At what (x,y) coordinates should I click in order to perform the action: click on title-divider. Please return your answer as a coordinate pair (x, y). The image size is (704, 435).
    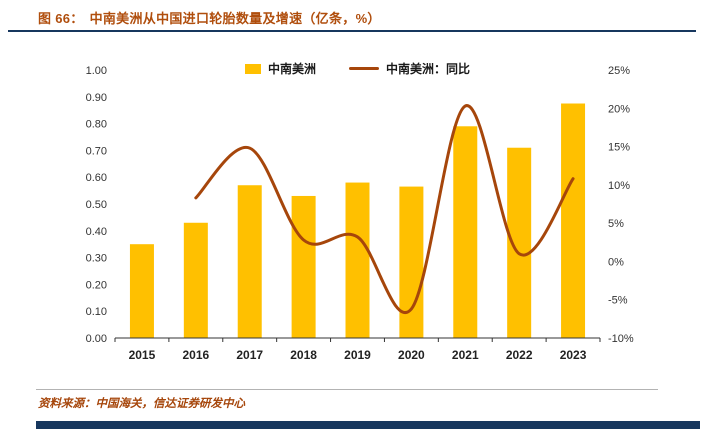
    Looking at the image, I should click on (352, 31).